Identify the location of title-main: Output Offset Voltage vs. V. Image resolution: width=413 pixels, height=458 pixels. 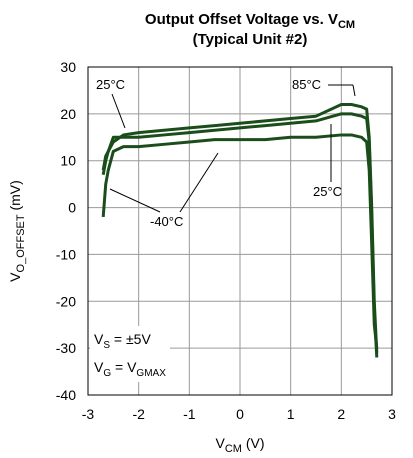
(241, 19).